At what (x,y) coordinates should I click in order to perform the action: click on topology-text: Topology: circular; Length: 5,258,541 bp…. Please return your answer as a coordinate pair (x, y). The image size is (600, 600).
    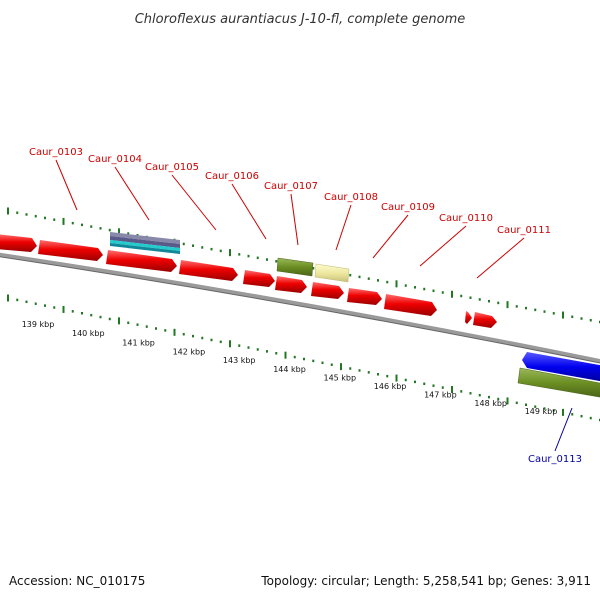
    Looking at the image, I should click on (425, 581).